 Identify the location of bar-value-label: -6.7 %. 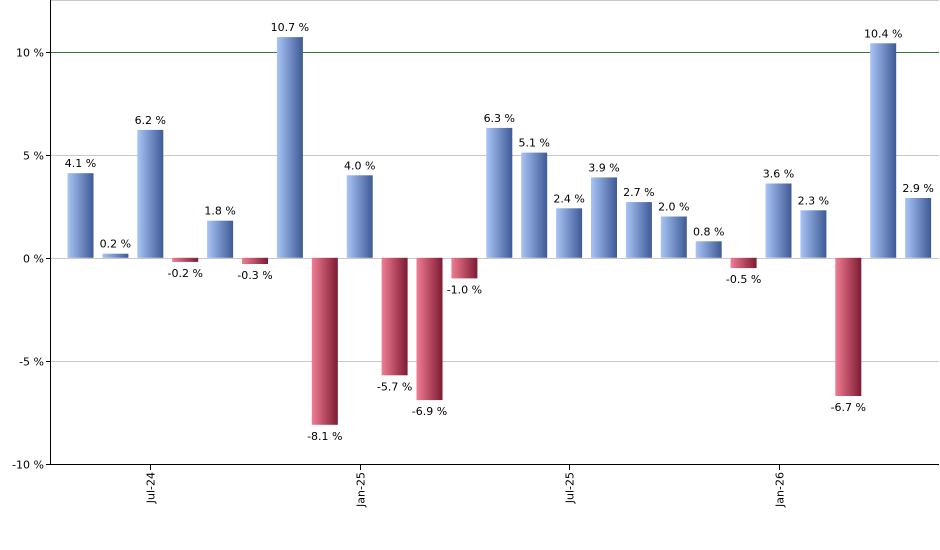
(848, 407).